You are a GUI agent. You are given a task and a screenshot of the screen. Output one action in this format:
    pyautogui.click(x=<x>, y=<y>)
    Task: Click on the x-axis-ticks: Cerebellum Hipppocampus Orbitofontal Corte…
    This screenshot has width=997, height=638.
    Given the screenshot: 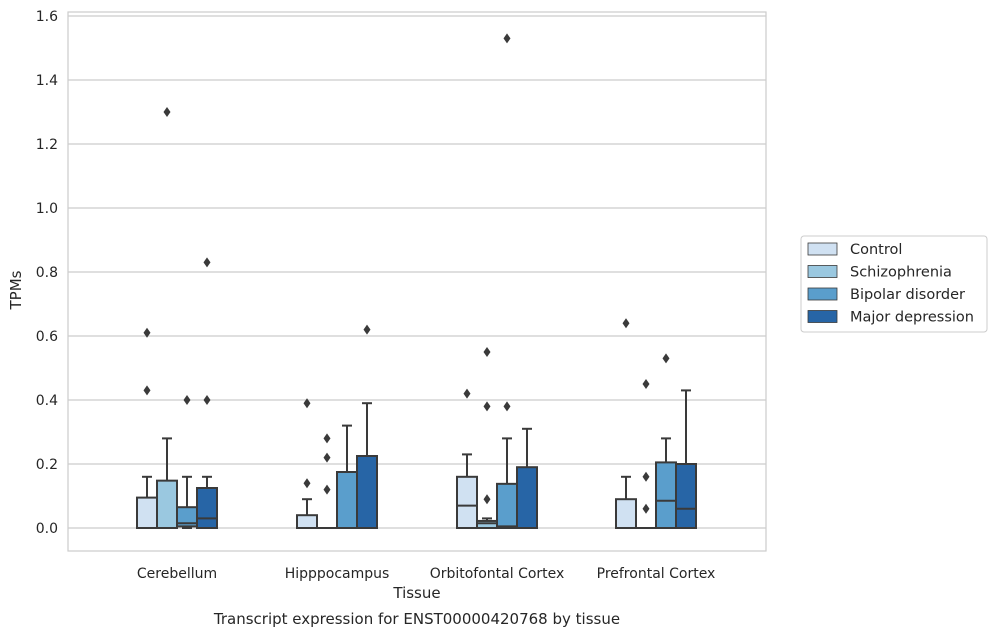 What is the action you would take?
    pyautogui.click(x=426, y=574)
    